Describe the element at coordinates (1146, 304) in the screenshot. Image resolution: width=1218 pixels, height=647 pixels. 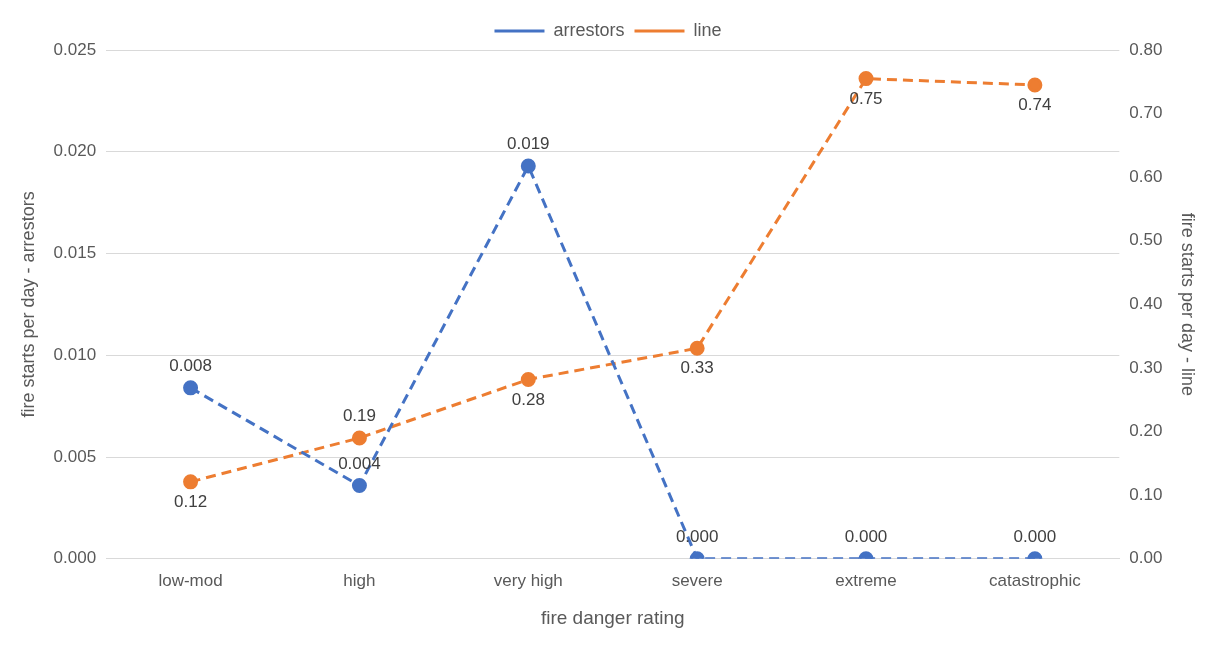
I see `y2-tick-label: 0.40` at that location.